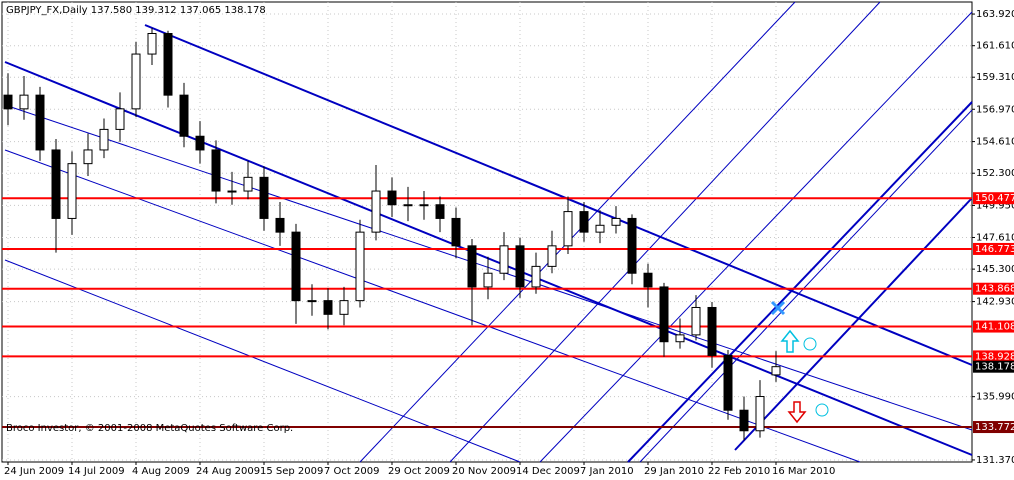 This screenshot has width=1014, height=480. Describe the element at coordinates (799, 362) in the screenshot. I see `markers` at that location.